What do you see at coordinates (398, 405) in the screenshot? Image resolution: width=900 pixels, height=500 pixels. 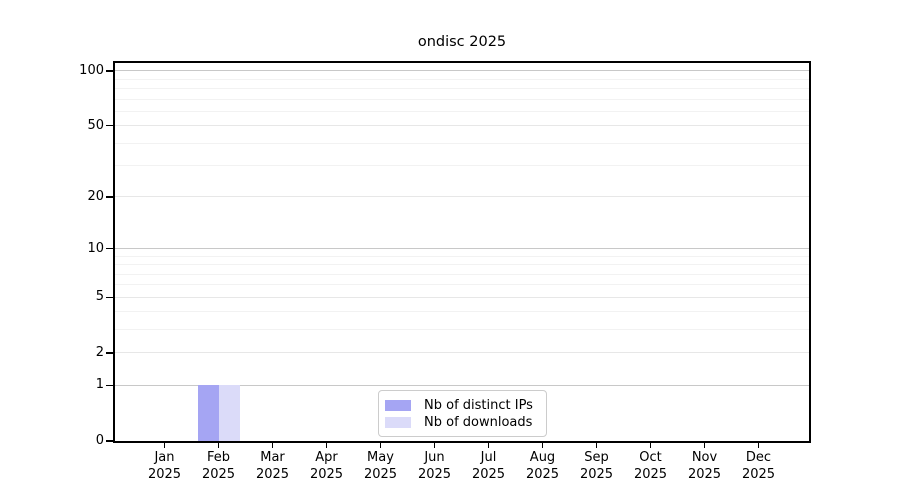 I see `distinct-ips-swatch-icon` at bounding box center [398, 405].